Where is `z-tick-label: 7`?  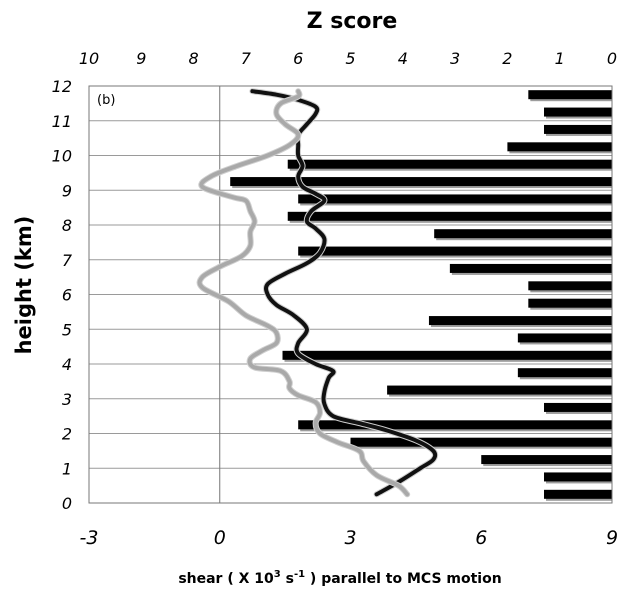 z-tick-label: 7 is located at coordinates (246, 58).